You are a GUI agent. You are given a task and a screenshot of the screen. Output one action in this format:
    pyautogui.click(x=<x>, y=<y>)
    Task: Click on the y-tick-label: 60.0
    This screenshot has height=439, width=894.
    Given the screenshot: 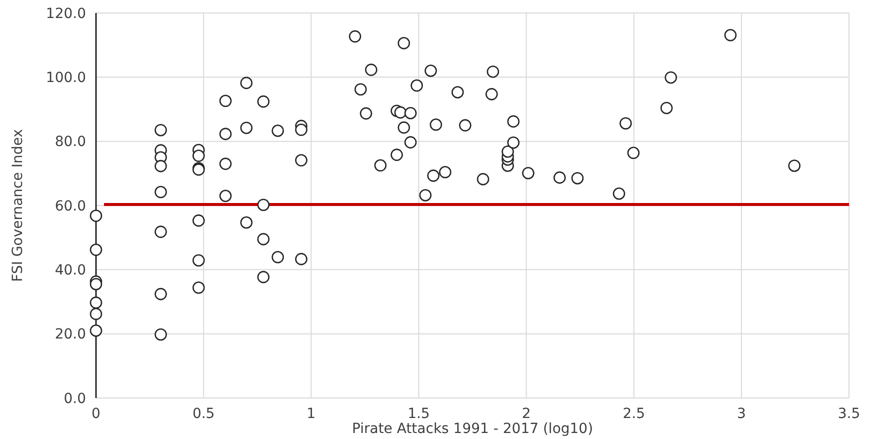 What is the action you would take?
    pyautogui.click(x=70, y=206)
    